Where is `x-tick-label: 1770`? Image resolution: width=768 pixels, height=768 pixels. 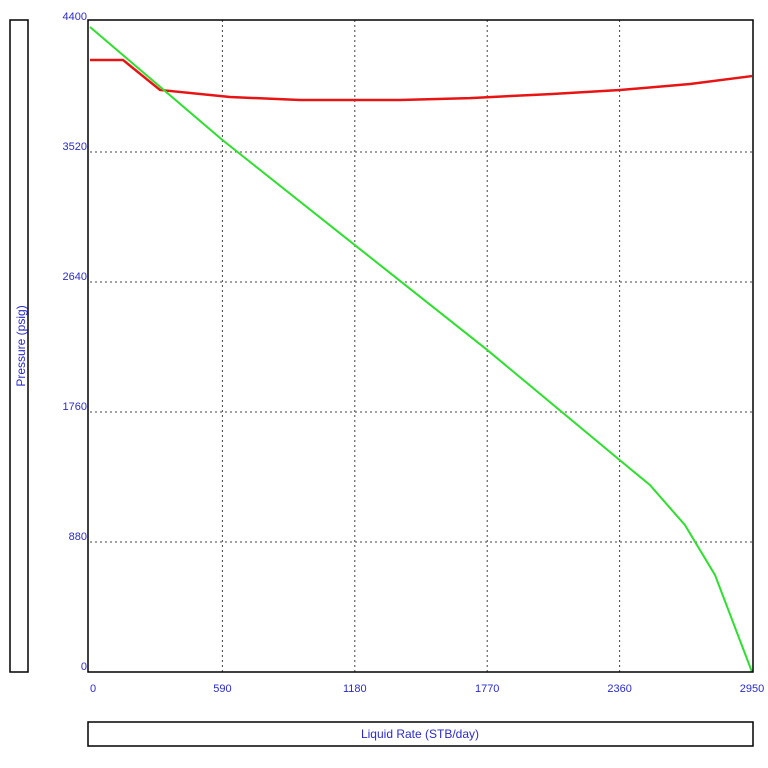
x-tick-label: 1770 is located at coordinates (487, 689).